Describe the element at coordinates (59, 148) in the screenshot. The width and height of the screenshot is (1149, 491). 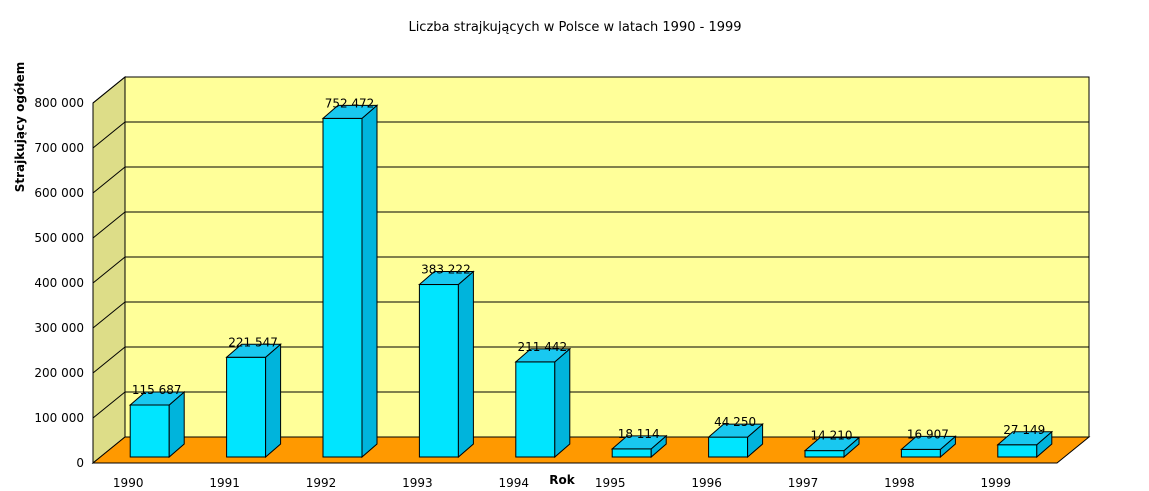
I see `y-tick-label: 700 000` at that location.